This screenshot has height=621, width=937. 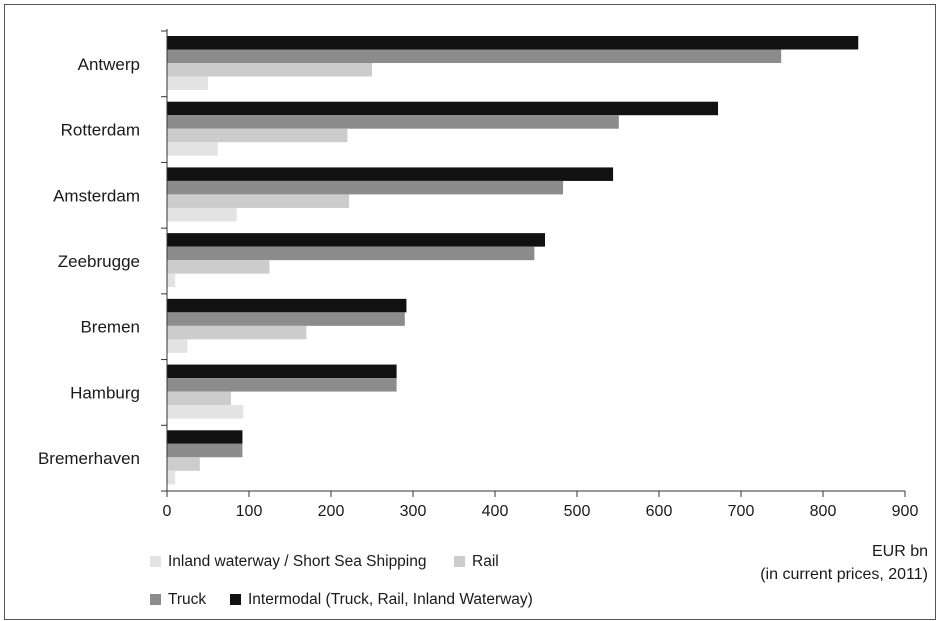 What do you see at coordinates (282, 385) in the screenshot?
I see `bar-hamburg-truck` at bounding box center [282, 385].